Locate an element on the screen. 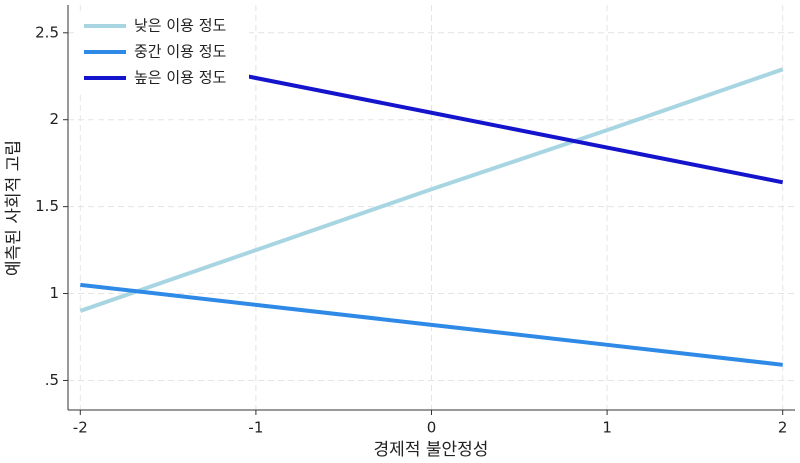 The height and width of the screenshot is (463, 800). legend-label: 높은 이용 정도 is located at coordinates (180, 78).